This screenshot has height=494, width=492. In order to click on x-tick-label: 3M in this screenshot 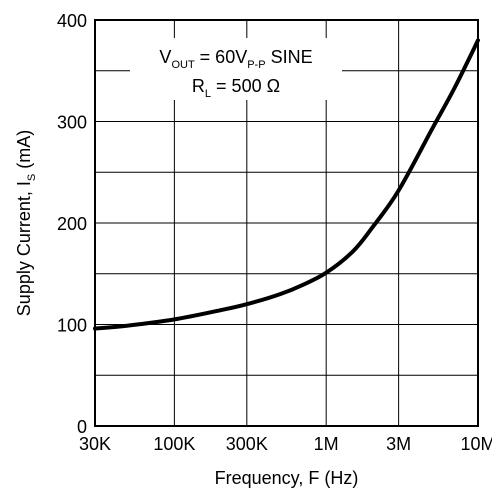, I will do `click(398, 444)`.